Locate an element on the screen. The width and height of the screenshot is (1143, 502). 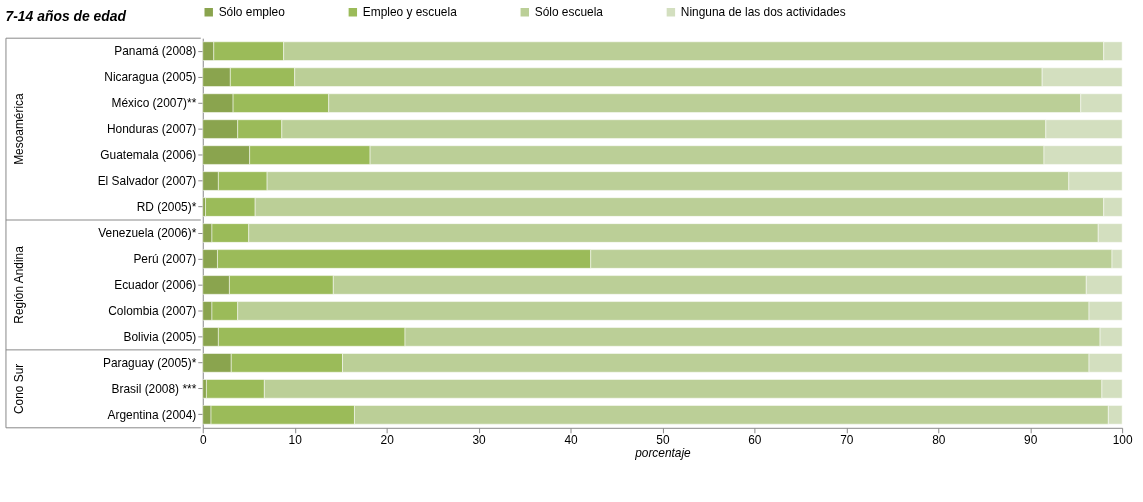
y-tick-label: Ecuador (2006) is located at coordinates (155, 284).